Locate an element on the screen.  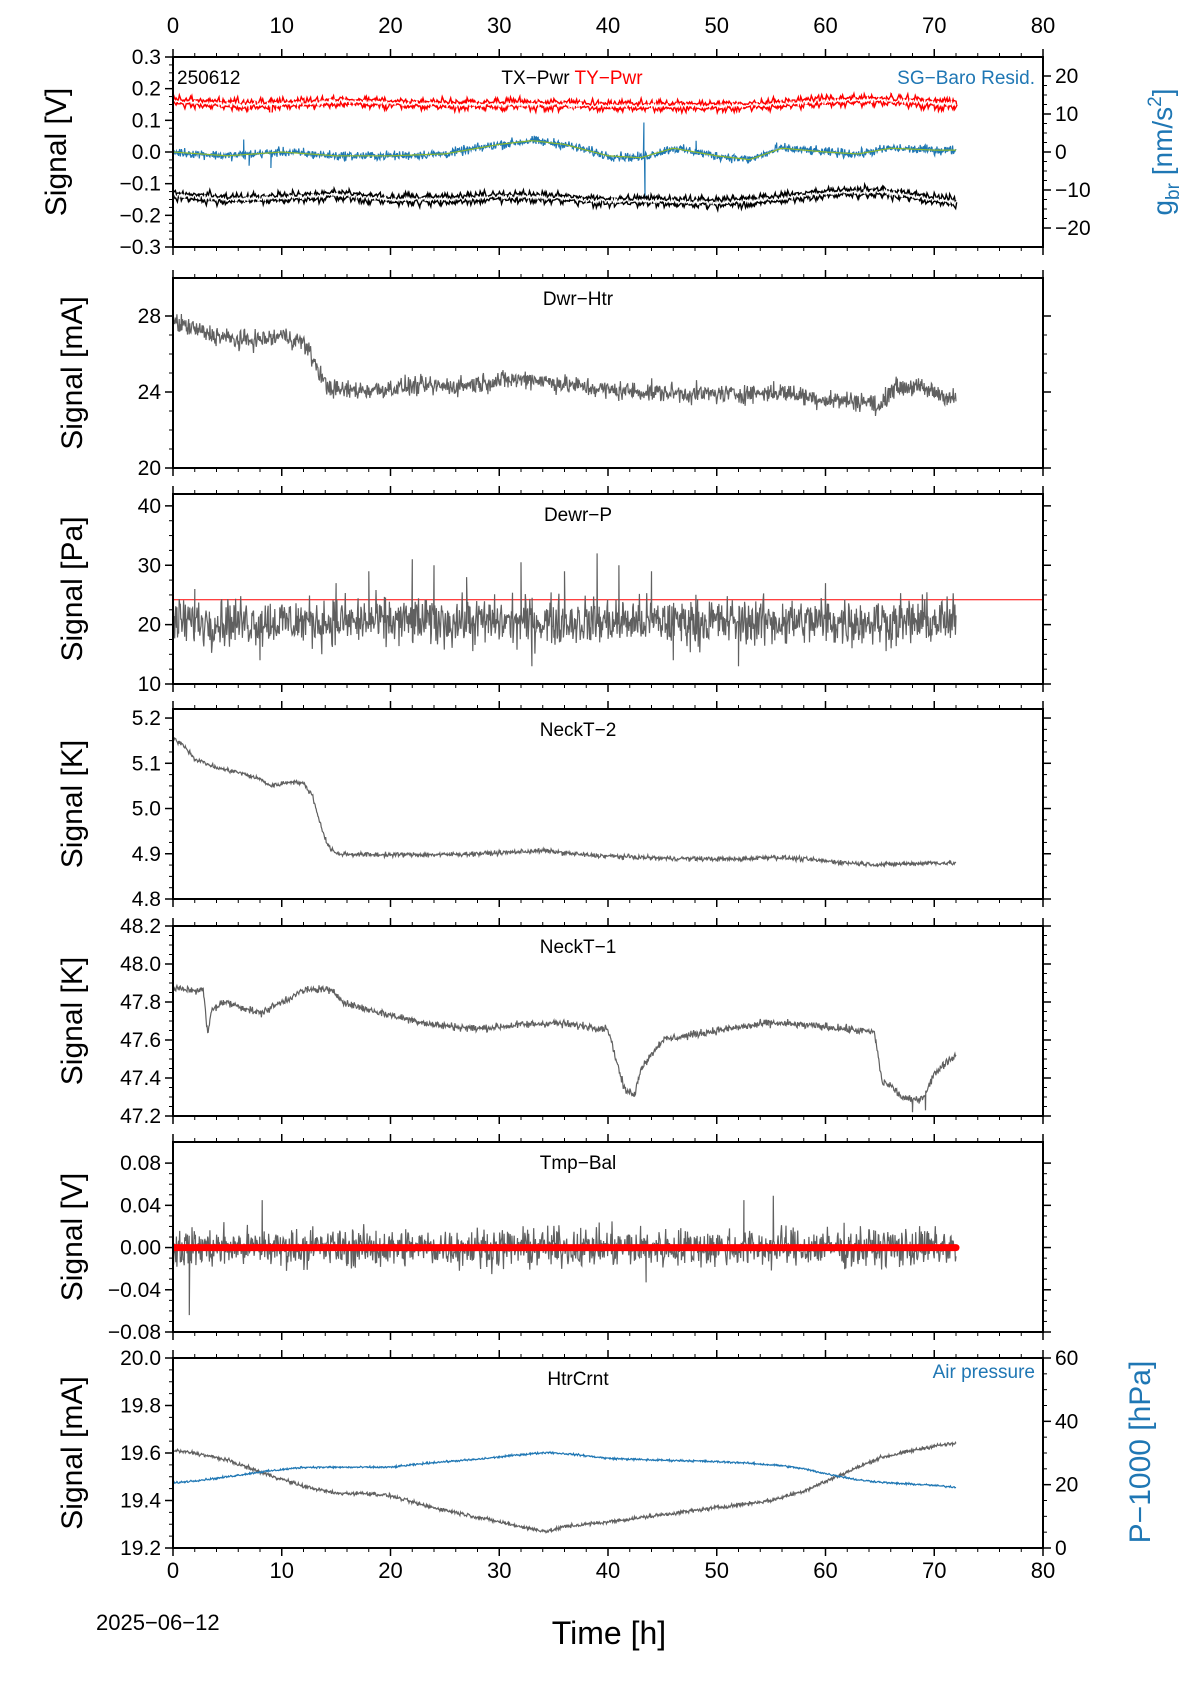
bottom-x-tick-label: 70 is located at coordinates (934, 1570).